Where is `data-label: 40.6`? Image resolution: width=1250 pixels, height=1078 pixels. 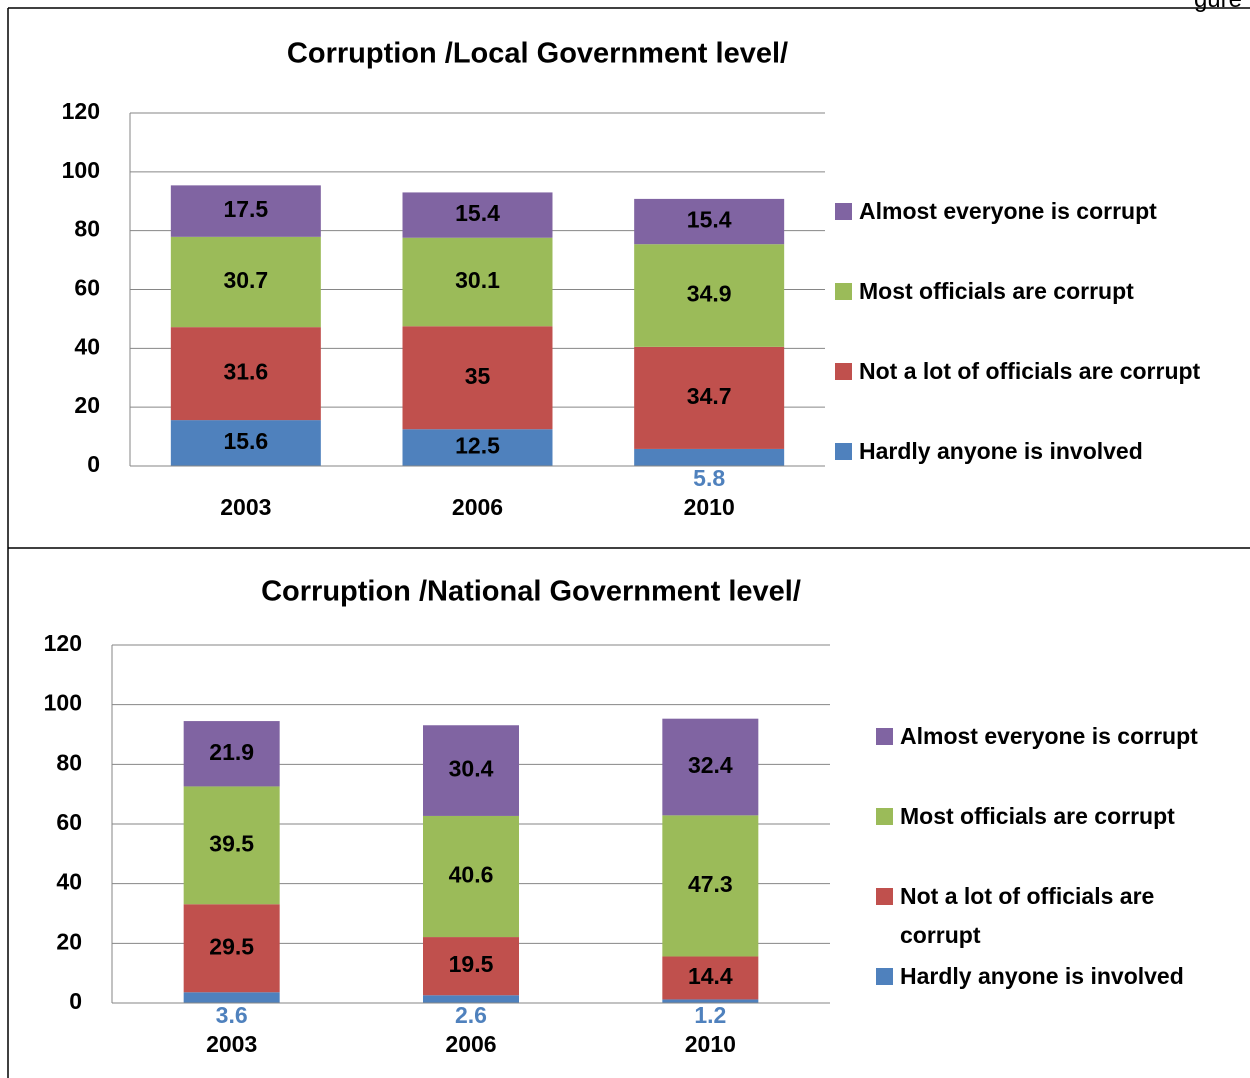
data-label: 40.6 is located at coordinates (471, 875).